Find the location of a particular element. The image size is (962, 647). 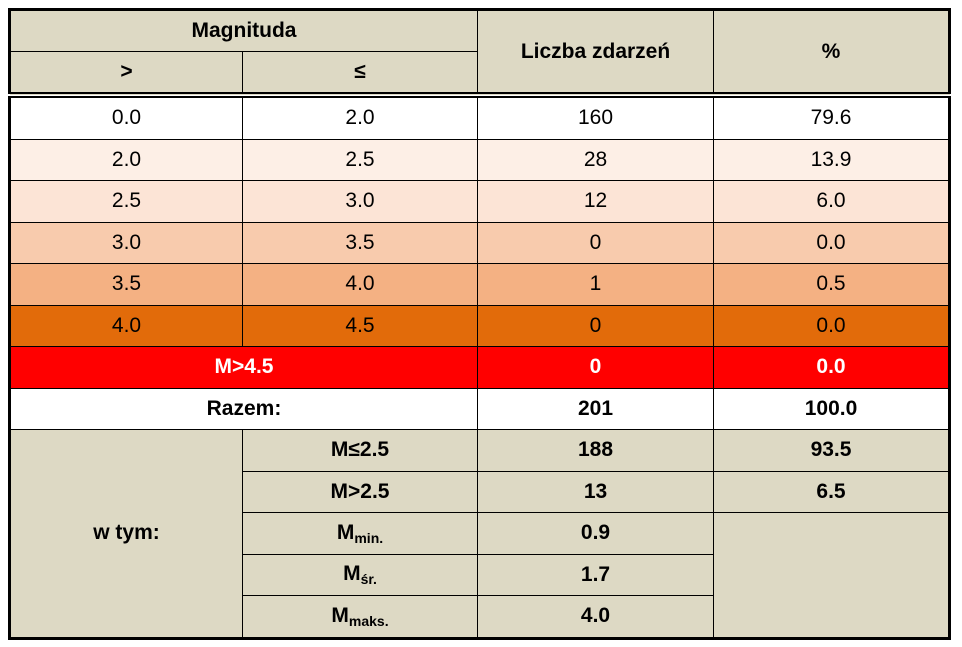

label-sub: maks. is located at coordinates (368, 620).